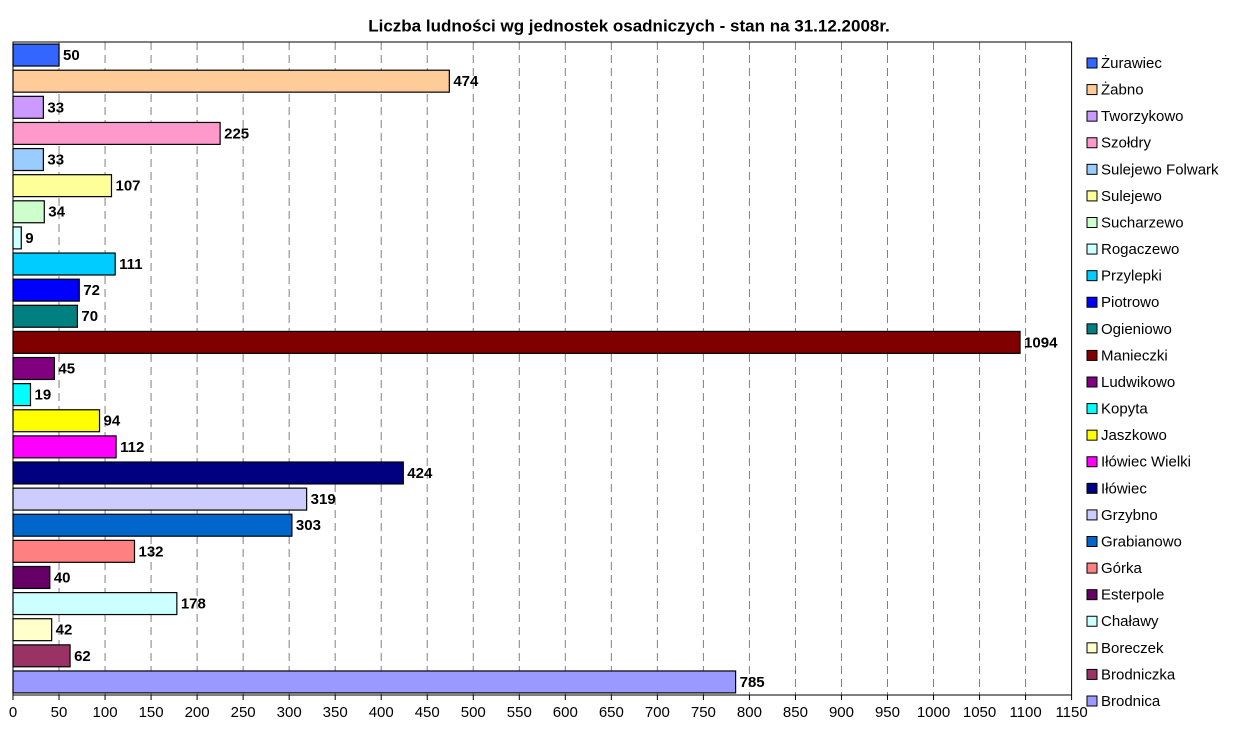 Image resolution: width=1259 pixels, height=745 pixels. I want to click on legend-label: Ludwikowo, so click(1138, 382).